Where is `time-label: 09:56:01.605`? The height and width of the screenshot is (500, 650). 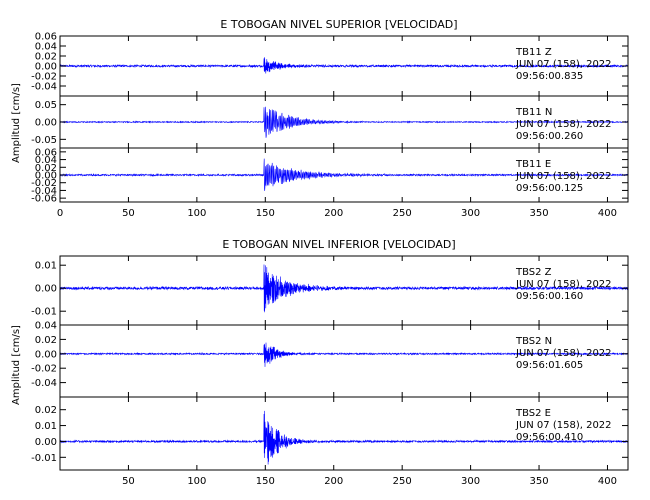 time-label: 09:56:01.605 is located at coordinates (549, 365).